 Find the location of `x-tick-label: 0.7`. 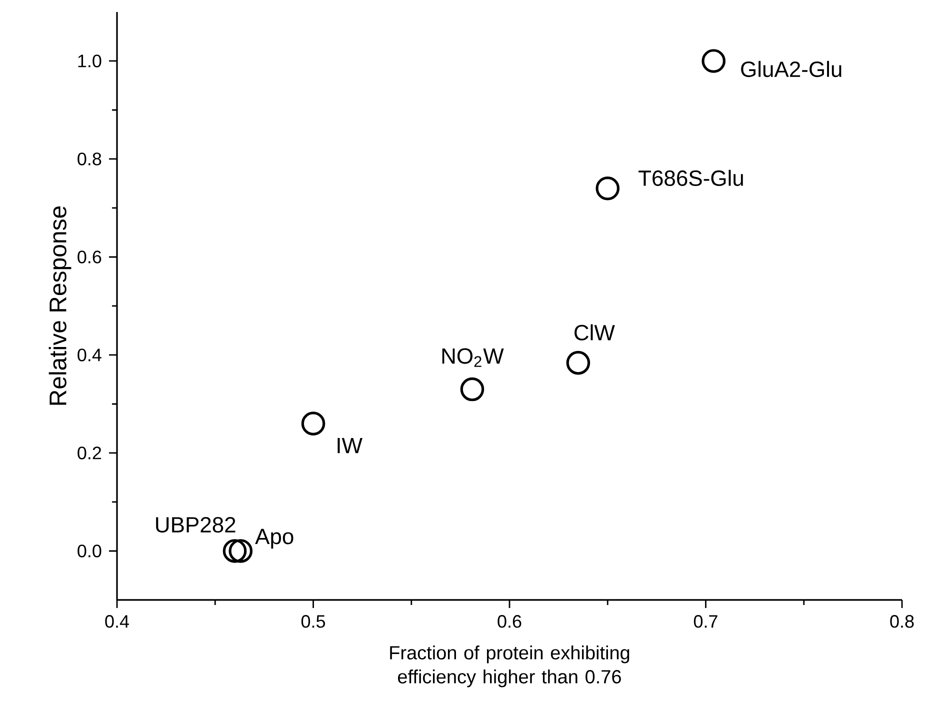

x-tick-label: 0.7 is located at coordinates (706, 621).